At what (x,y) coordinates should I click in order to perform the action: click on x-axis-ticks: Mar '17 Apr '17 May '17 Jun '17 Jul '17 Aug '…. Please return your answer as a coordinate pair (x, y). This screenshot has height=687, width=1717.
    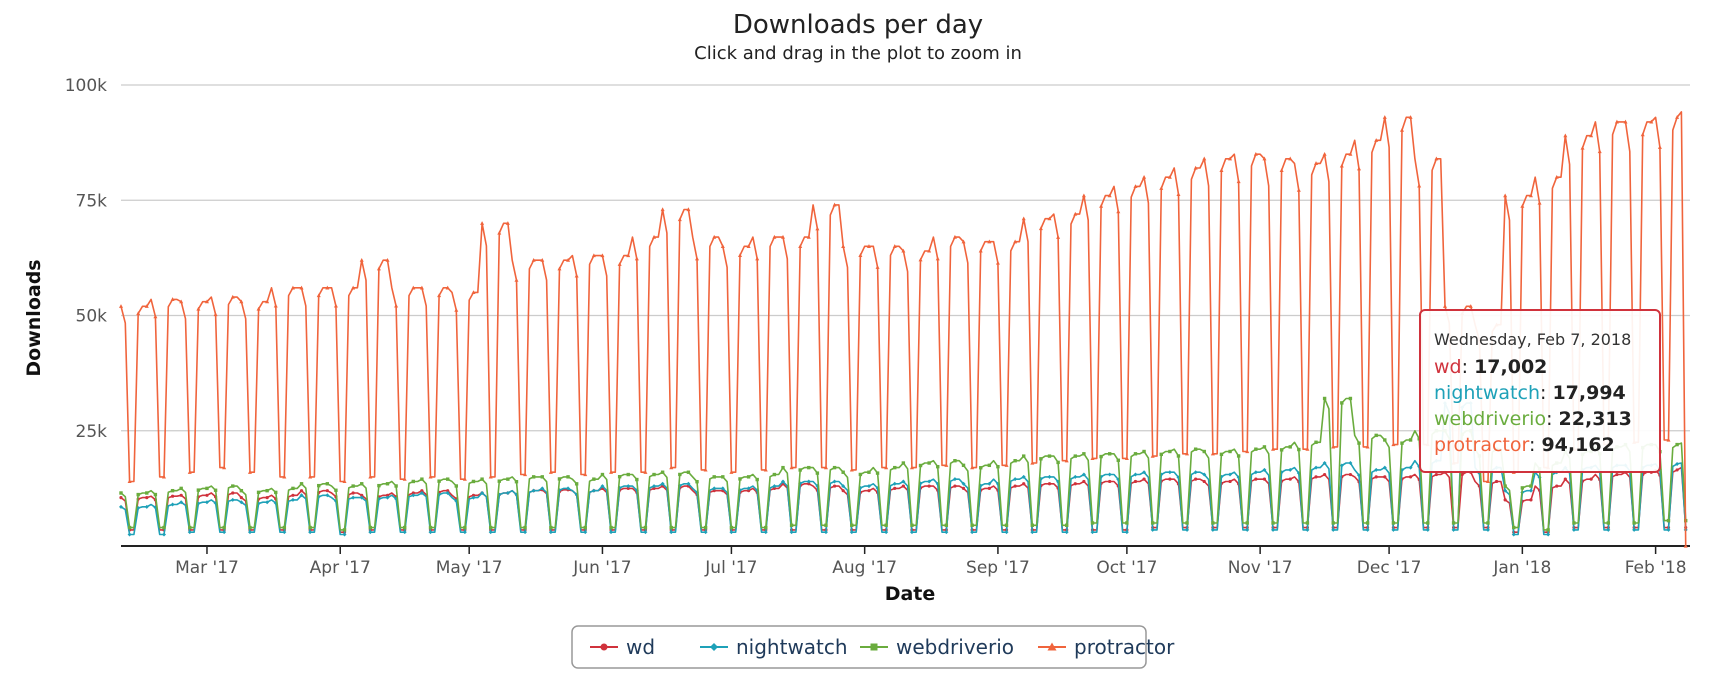
    Looking at the image, I should click on (931, 562).